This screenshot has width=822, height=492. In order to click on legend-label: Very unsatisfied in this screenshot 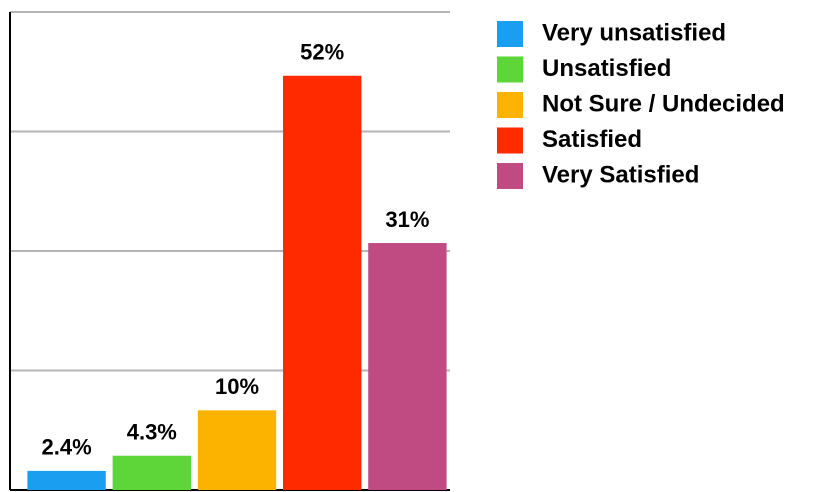, I will do `click(634, 32)`.